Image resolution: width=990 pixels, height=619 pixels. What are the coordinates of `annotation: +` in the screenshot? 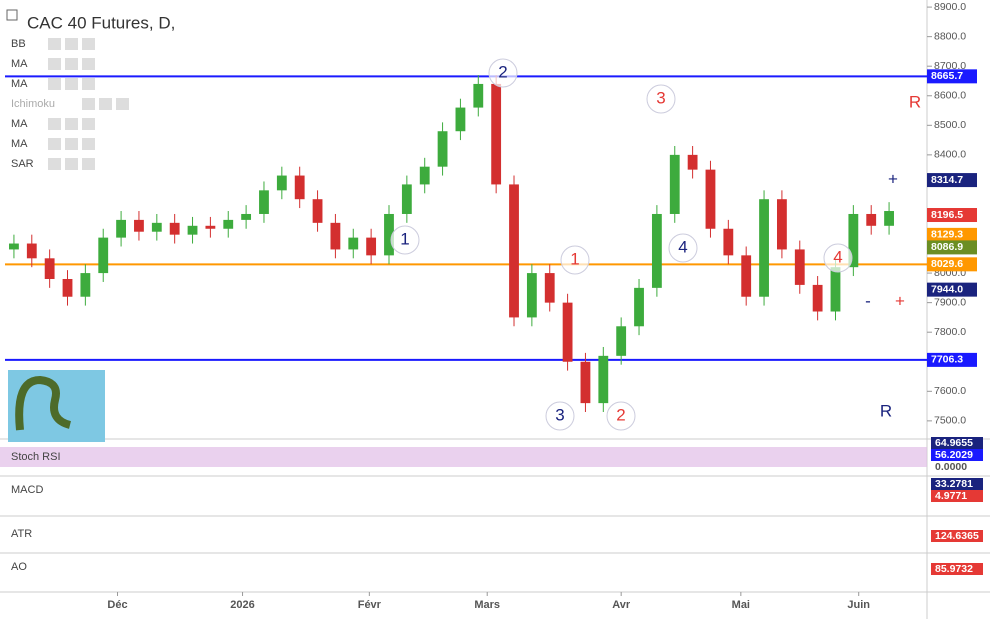 It's located at (893, 178).